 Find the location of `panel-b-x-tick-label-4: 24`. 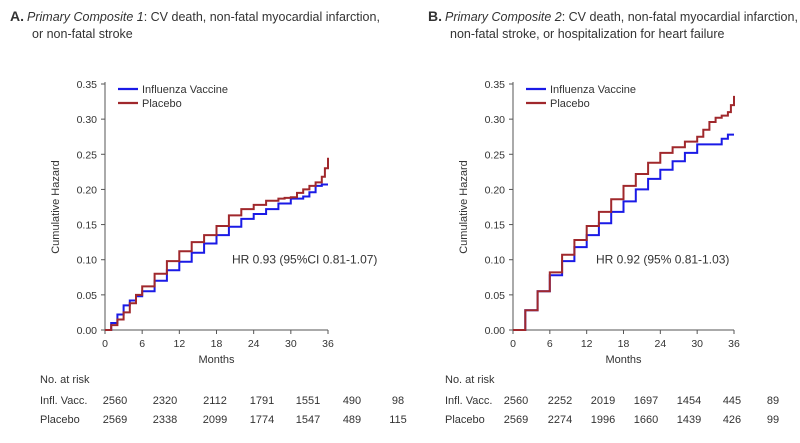

panel-b-x-tick-label-4: 24 is located at coordinates (660, 344).